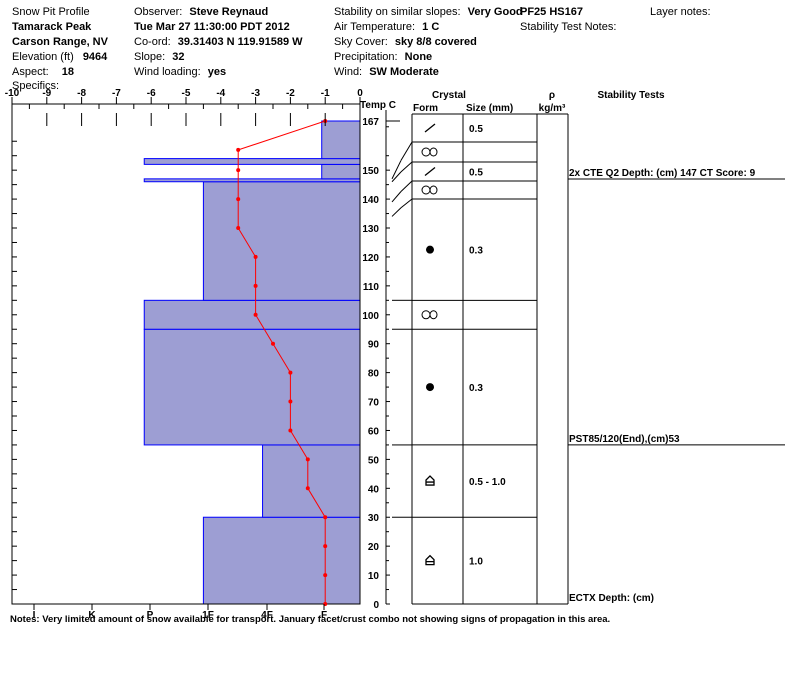 The height and width of the screenshot is (676, 800). Describe the element at coordinates (370, 200) in the screenshot. I see `height-tick-label: 140` at that location.